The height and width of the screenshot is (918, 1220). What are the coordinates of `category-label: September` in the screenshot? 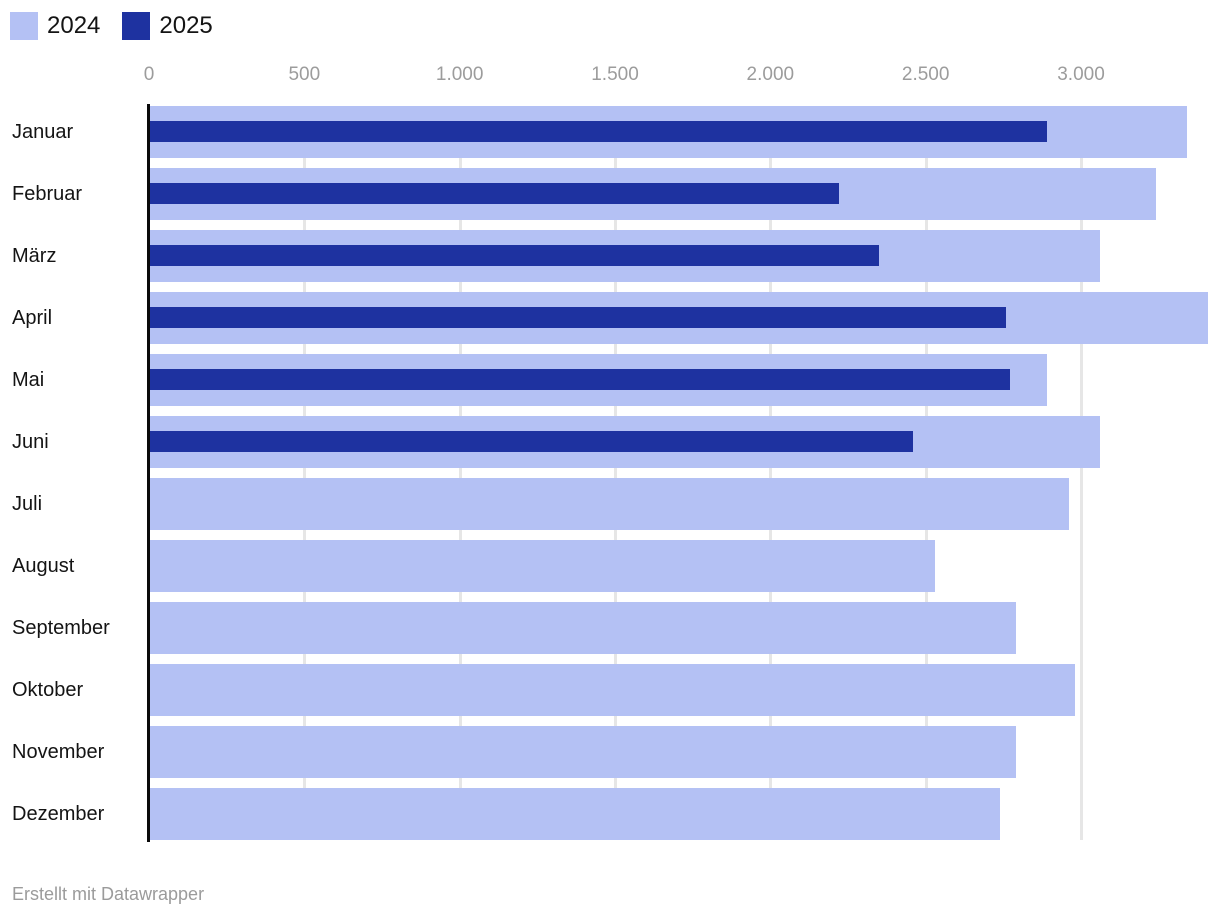 It's located at (61, 628).